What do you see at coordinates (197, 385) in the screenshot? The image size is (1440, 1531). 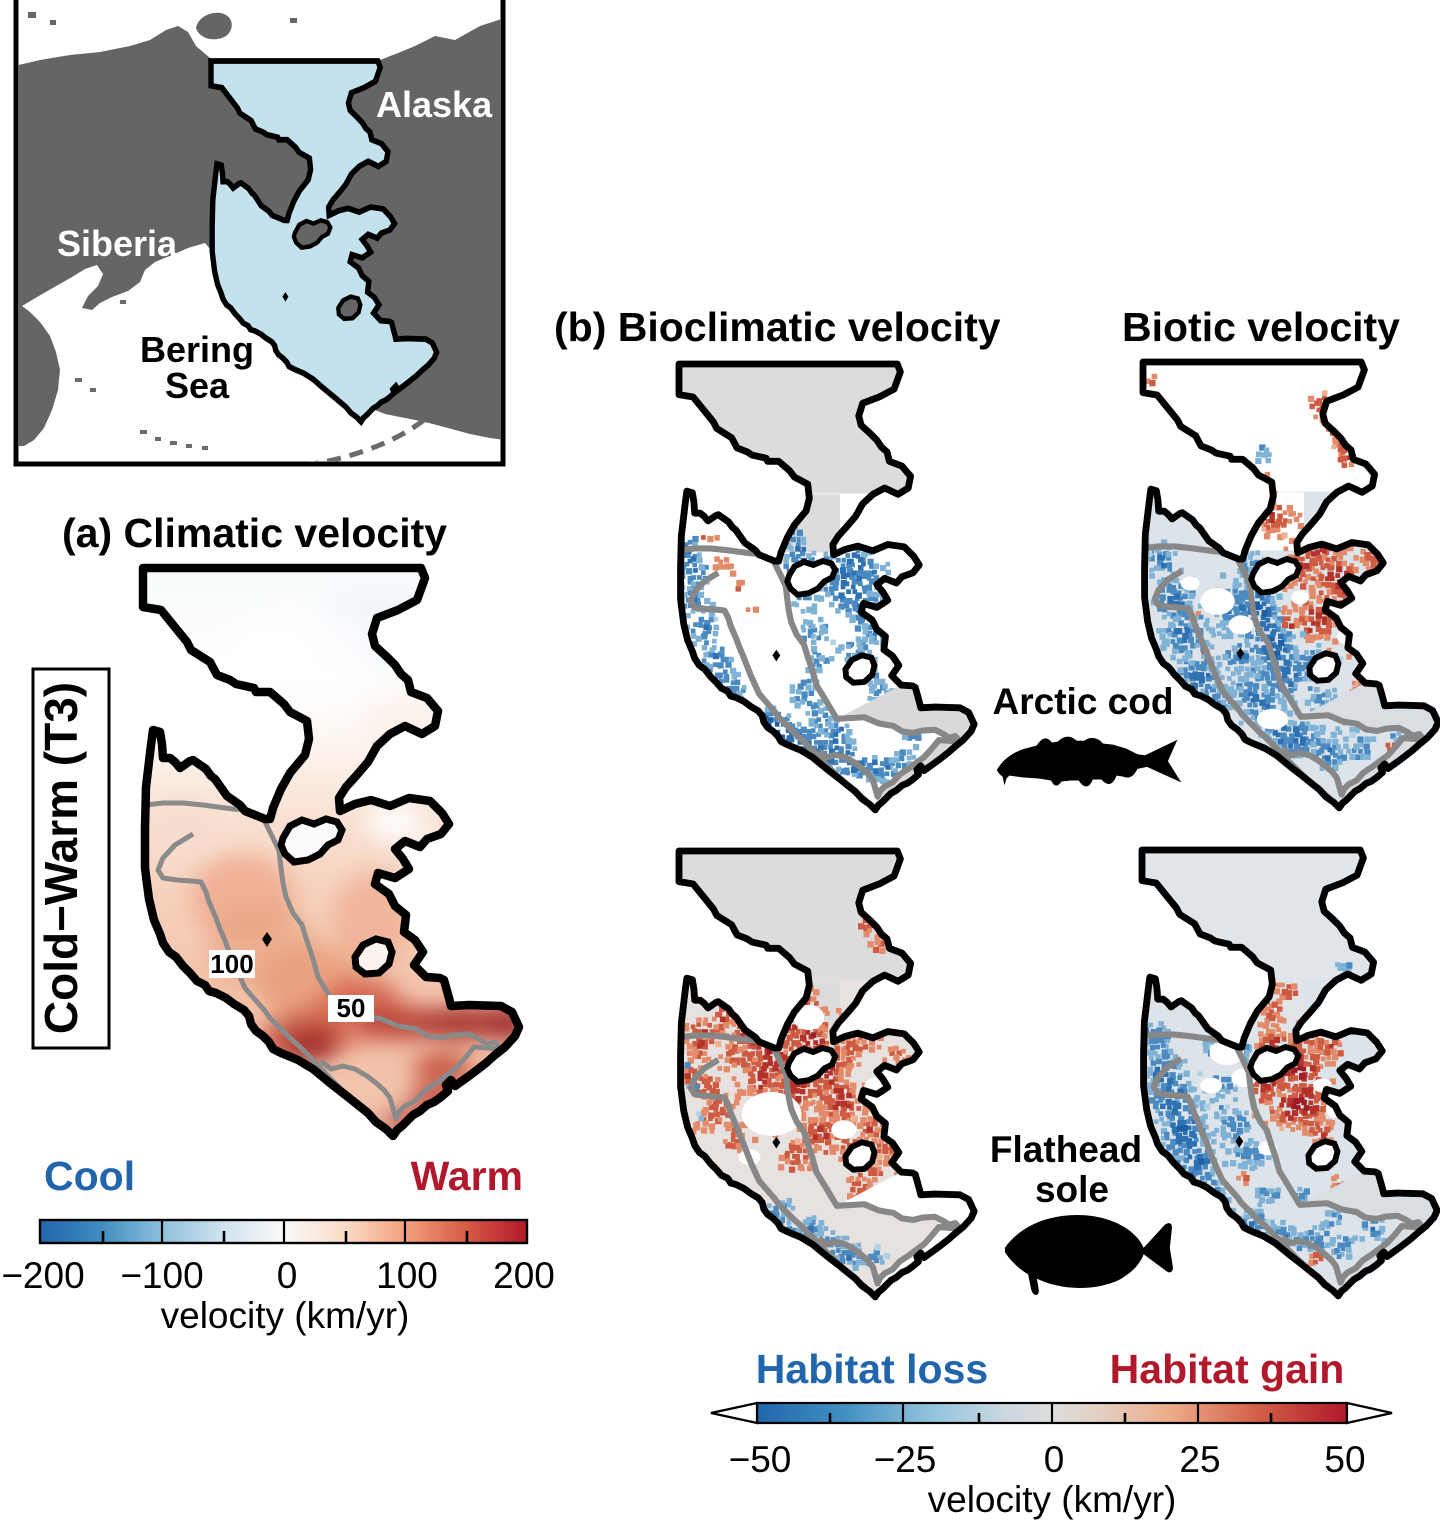 I see `svg-text: Sea` at bounding box center [197, 385].